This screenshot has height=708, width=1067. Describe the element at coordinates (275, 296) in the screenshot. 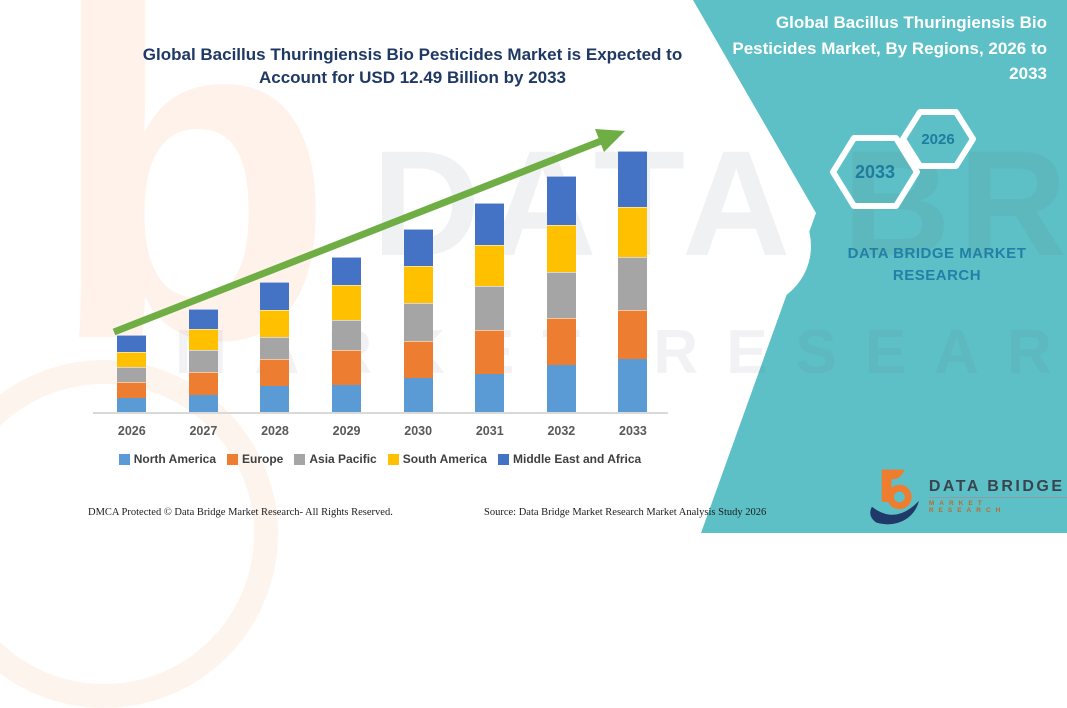

I see `segment-middle-east-and-africa-2028` at that location.